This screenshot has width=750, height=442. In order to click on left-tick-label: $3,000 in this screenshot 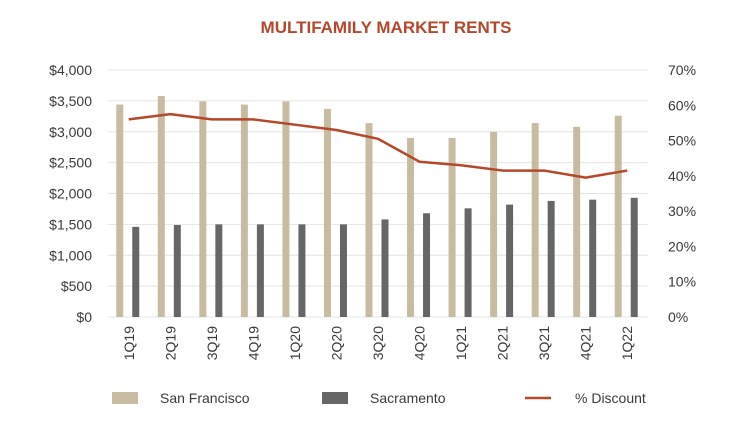, I will do `click(70, 132)`.